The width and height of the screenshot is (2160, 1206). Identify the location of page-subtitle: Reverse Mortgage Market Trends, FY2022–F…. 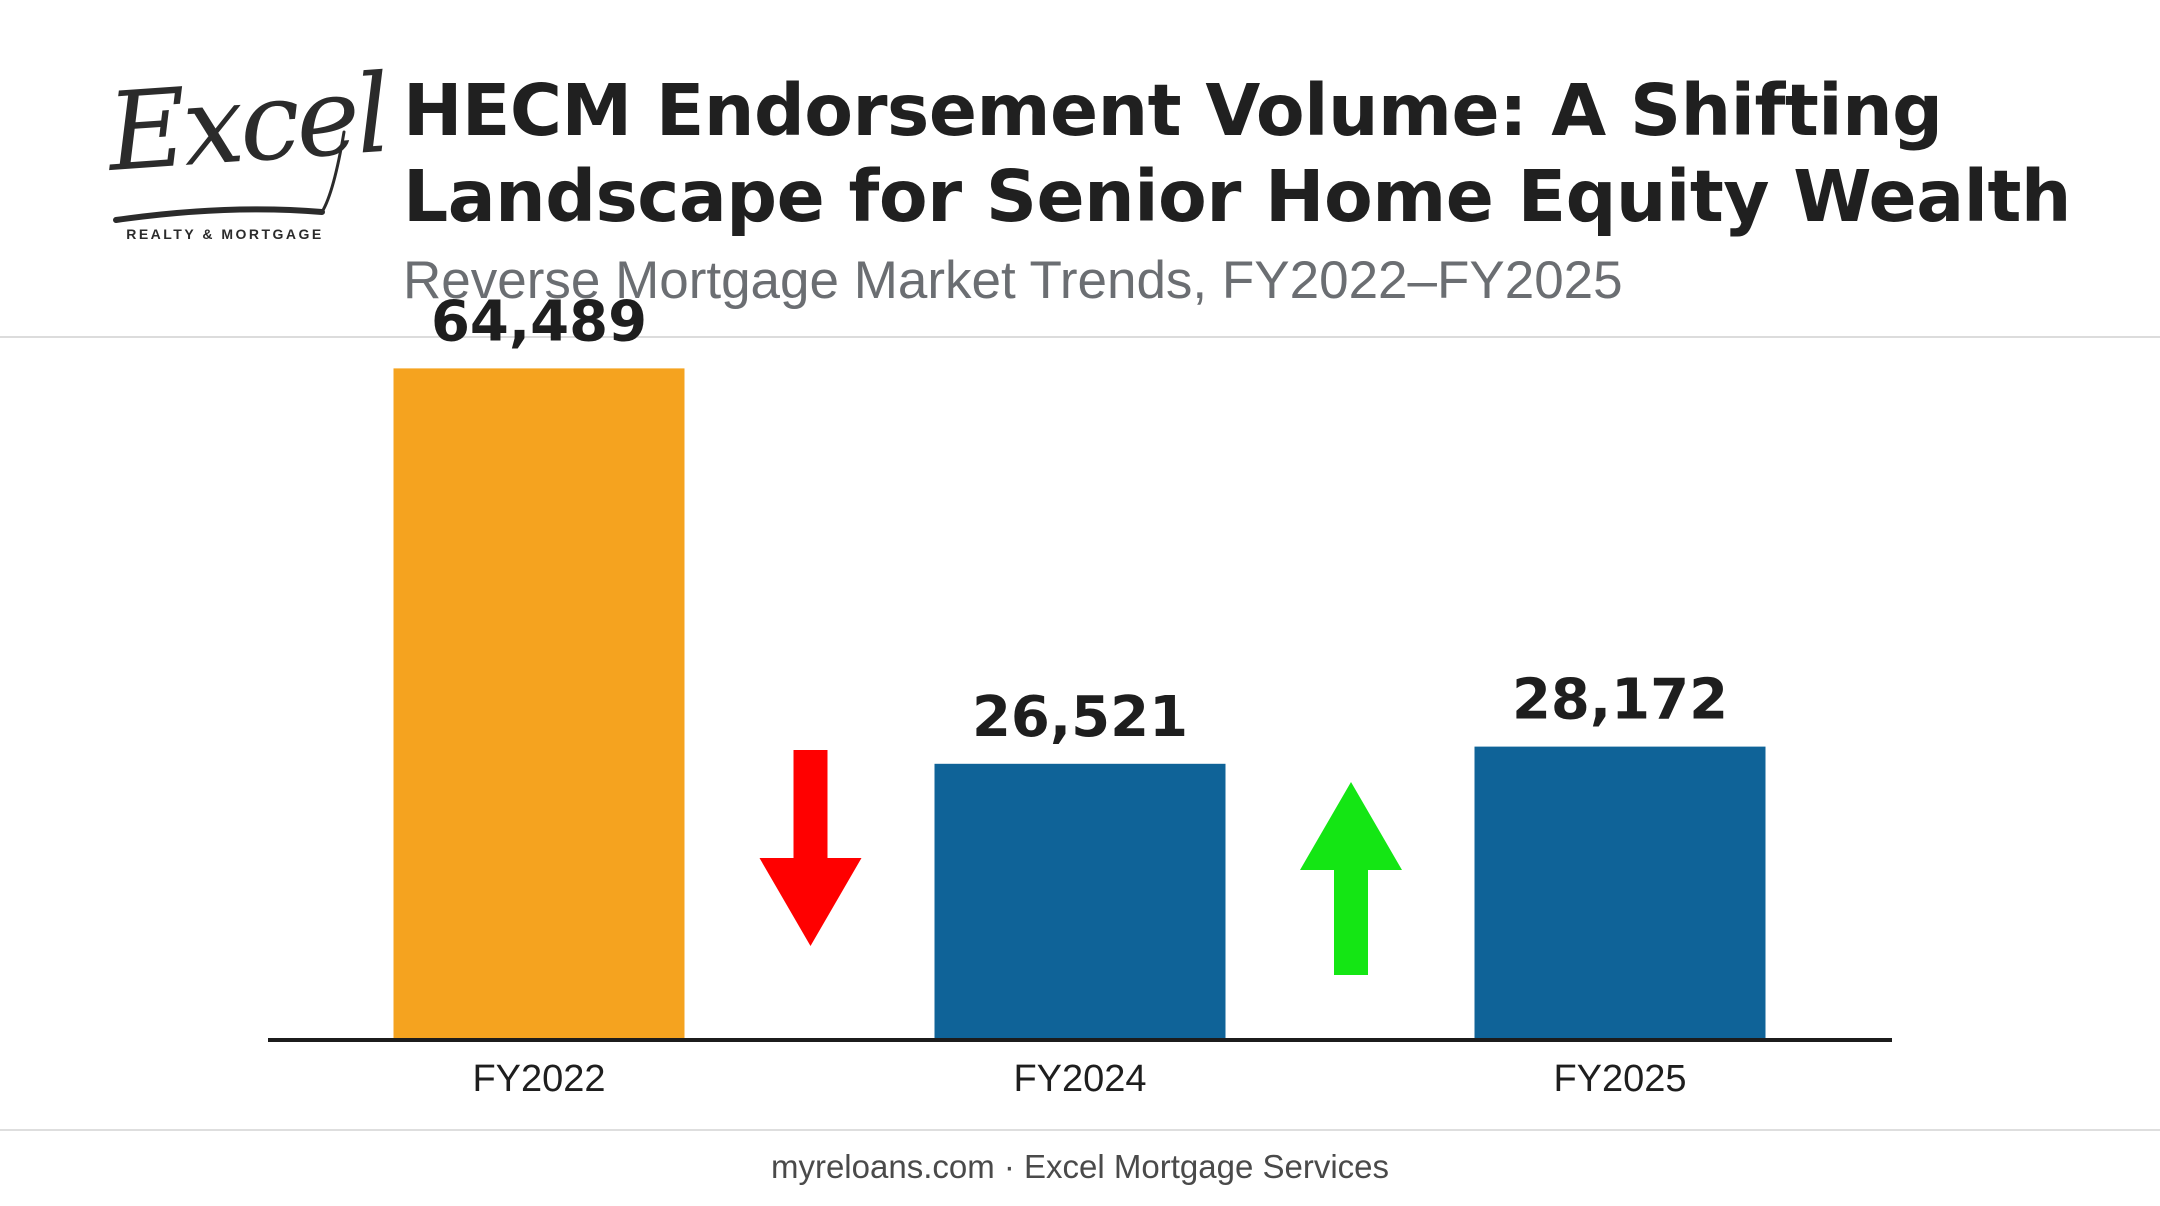
(1013, 280).